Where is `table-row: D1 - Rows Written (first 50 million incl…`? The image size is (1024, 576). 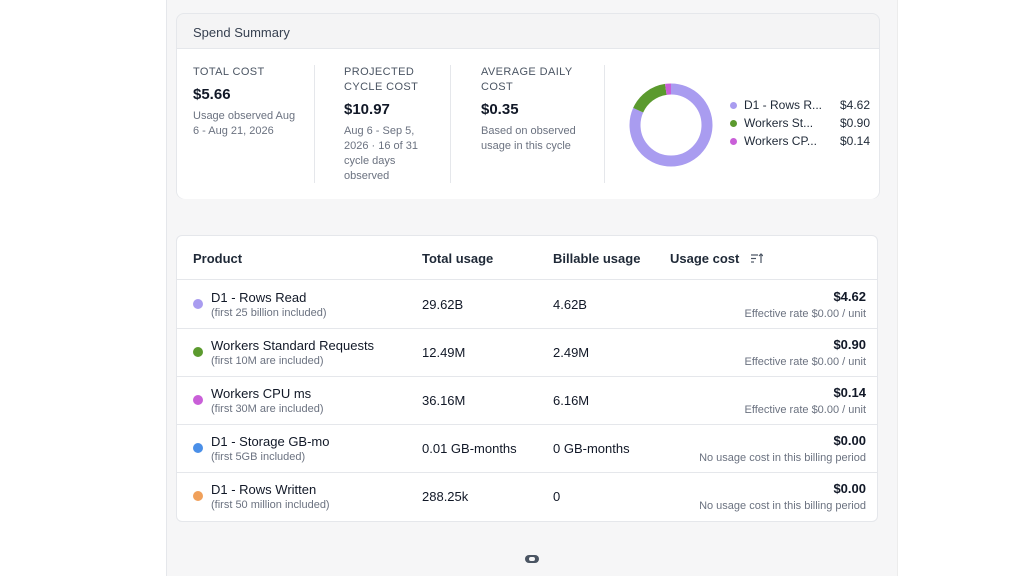
table-row: D1 - Rows Written (first 50 million incl… is located at coordinates (527, 496).